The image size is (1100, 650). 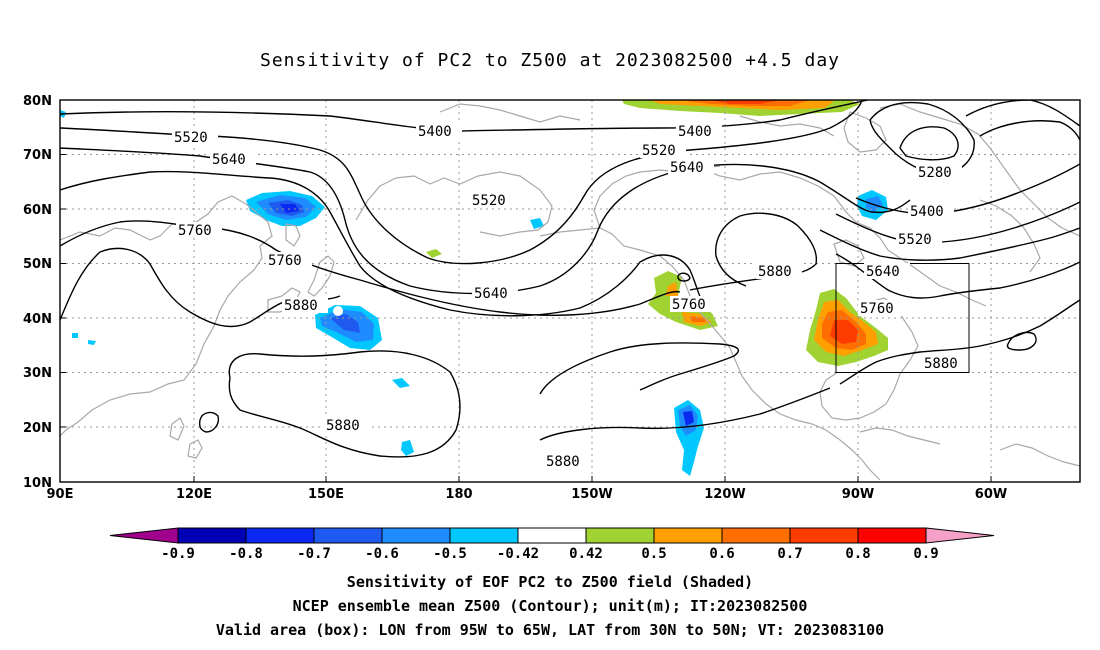 I want to click on contour-5760-east, so click(x=957, y=276).